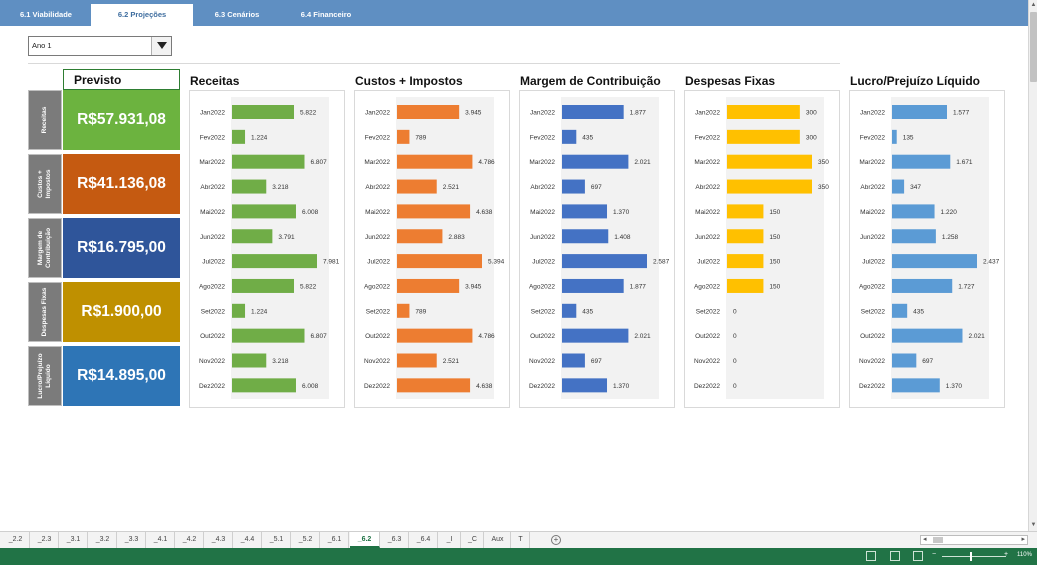 This screenshot has height=565, width=1037. What do you see at coordinates (638, 113) in the screenshot?
I see `value-label: 1.877` at bounding box center [638, 113].